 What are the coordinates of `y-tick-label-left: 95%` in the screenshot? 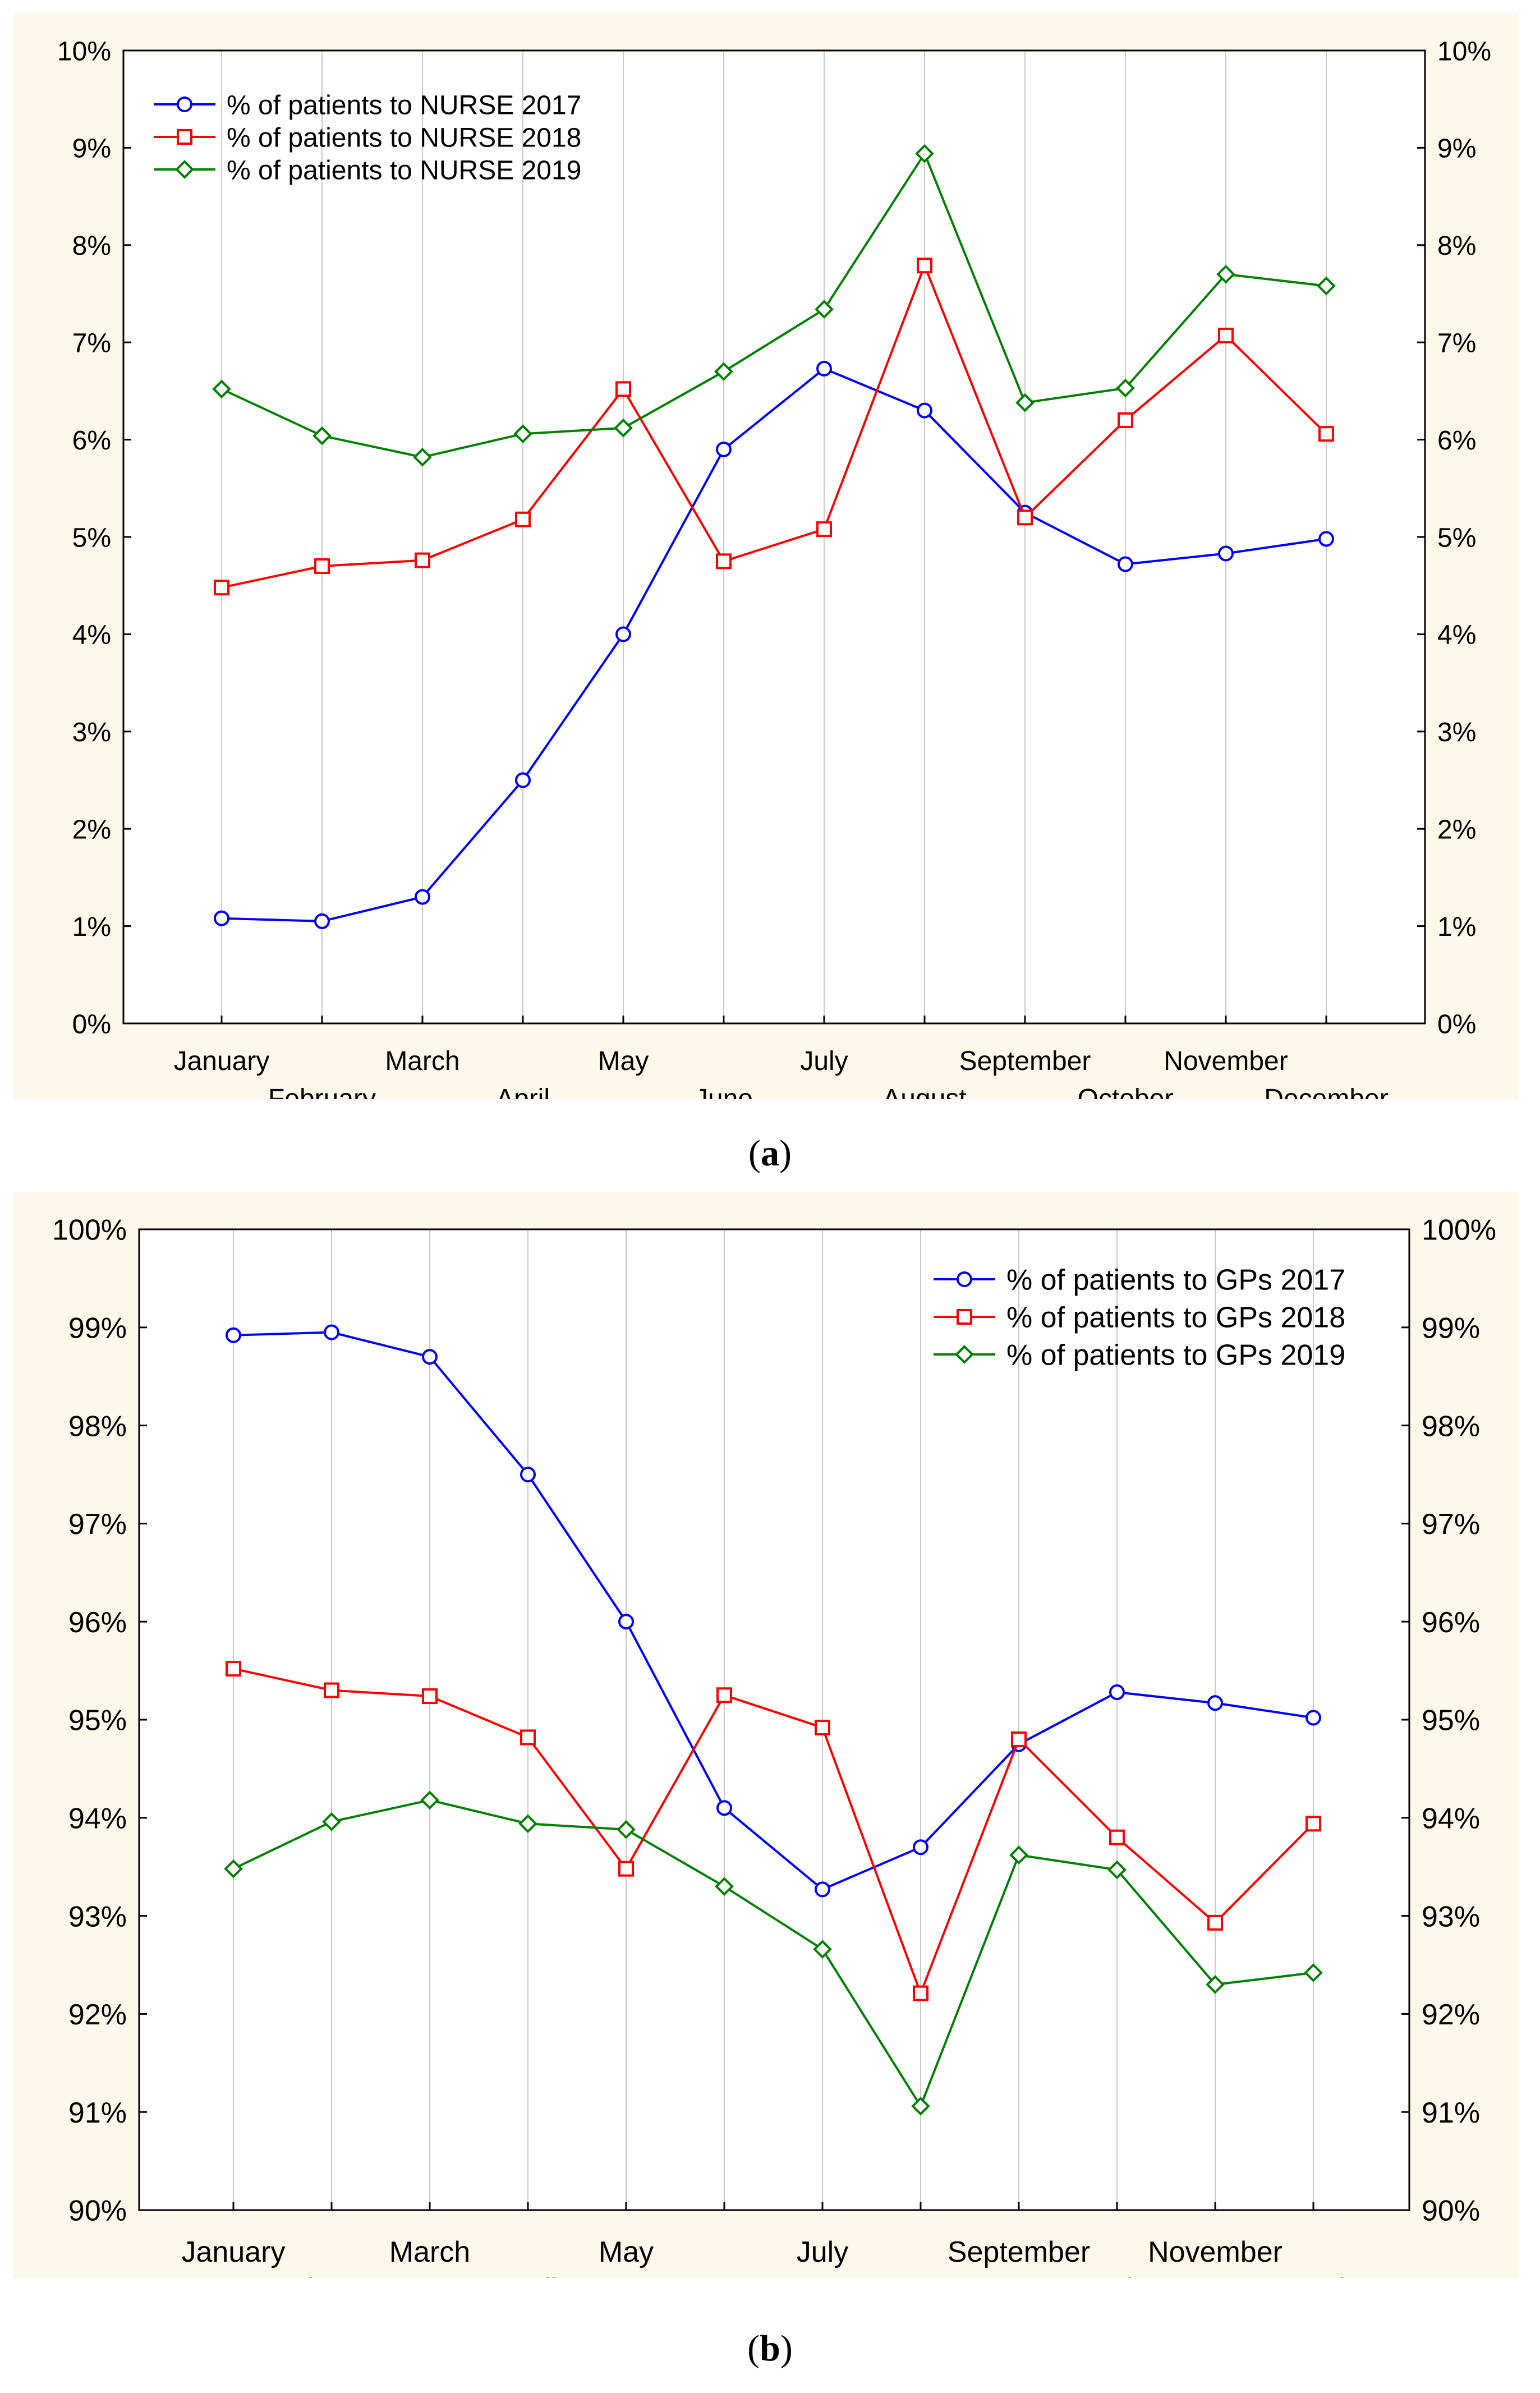 It's located at (98, 1721).